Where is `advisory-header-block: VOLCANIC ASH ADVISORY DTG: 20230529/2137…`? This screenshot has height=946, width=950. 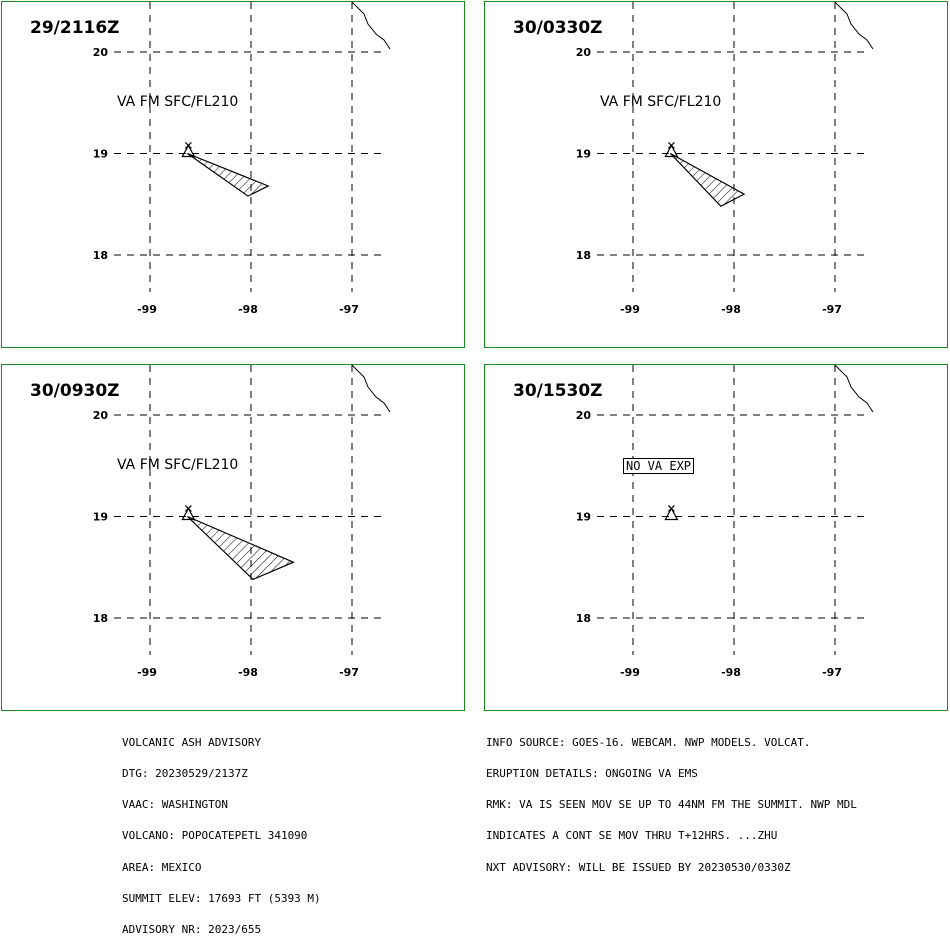 advisory-header-block: VOLCANIC ASH ADVISORY DTG: 20230529/2137… is located at coordinates (221, 831).